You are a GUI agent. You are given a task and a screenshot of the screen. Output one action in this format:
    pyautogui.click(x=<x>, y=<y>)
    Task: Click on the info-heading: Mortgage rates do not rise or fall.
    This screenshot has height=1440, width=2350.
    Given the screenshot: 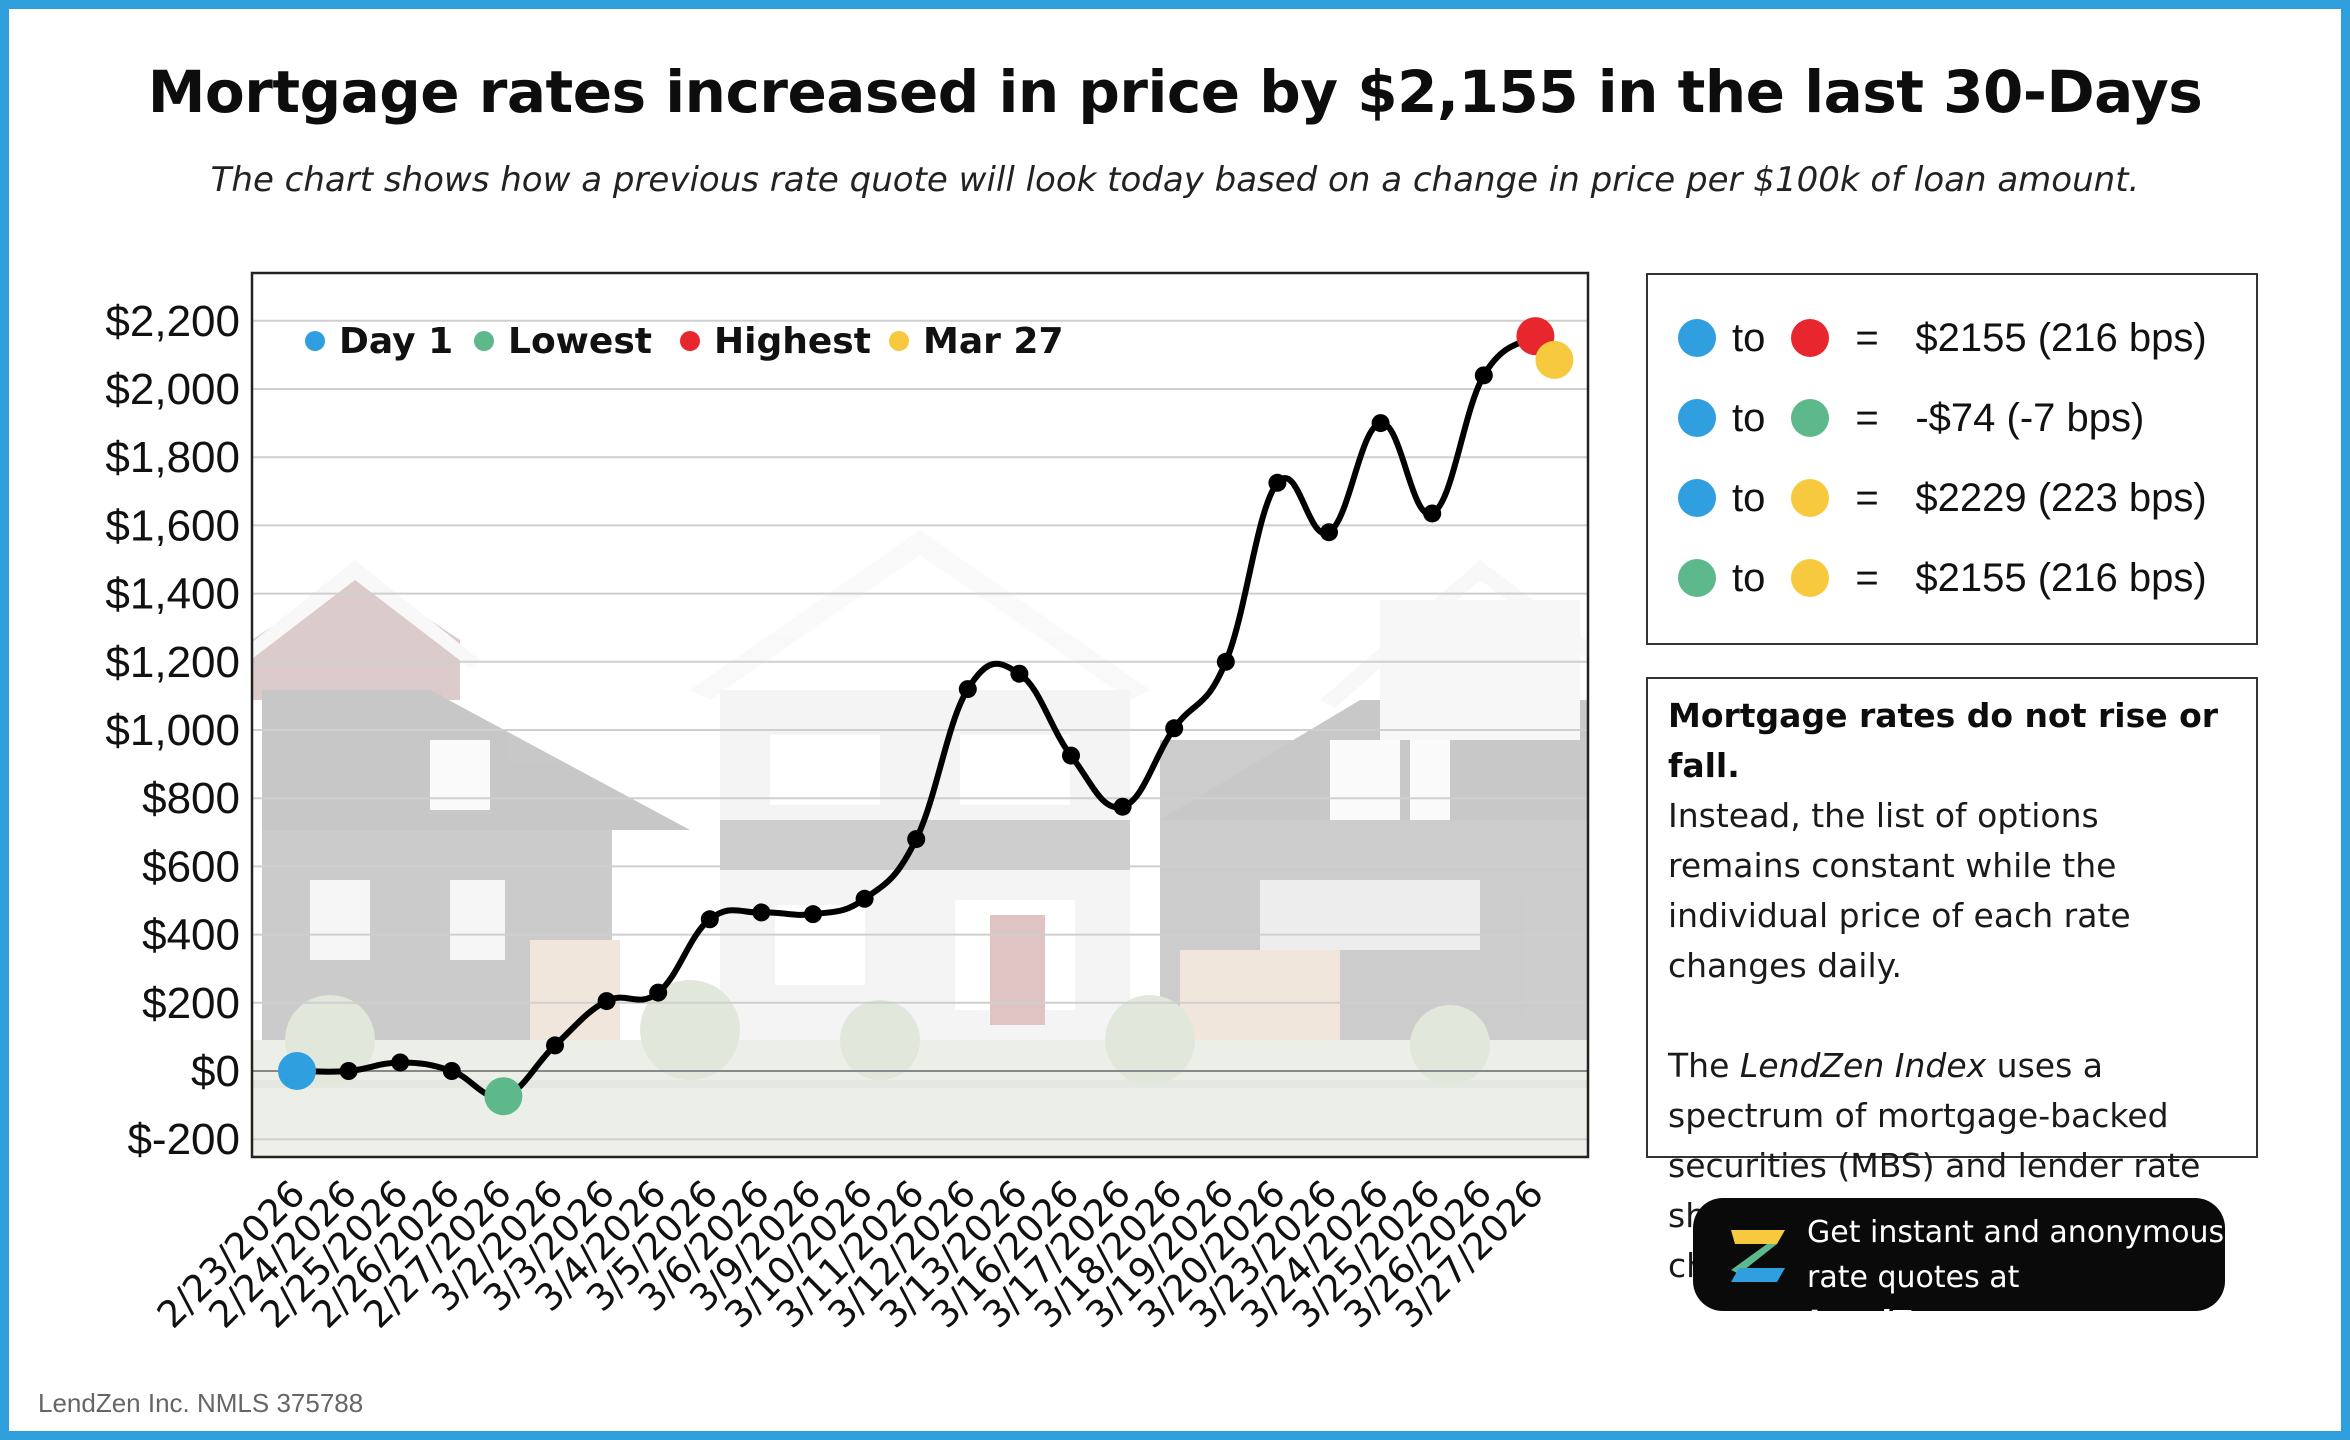 What is the action you would take?
    pyautogui.click(x=1943, y=740)
    